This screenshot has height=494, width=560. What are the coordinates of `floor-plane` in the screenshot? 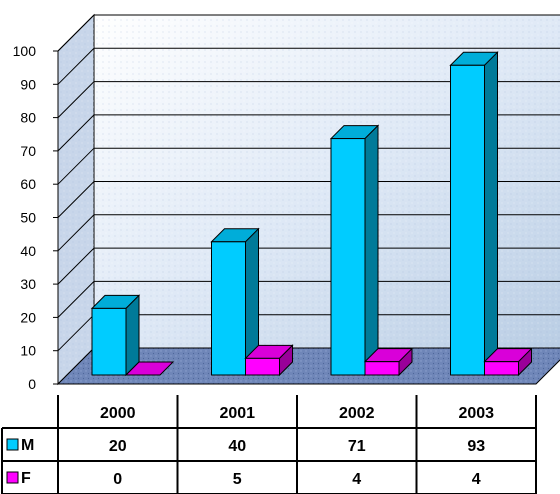 It's located at (308, 366).